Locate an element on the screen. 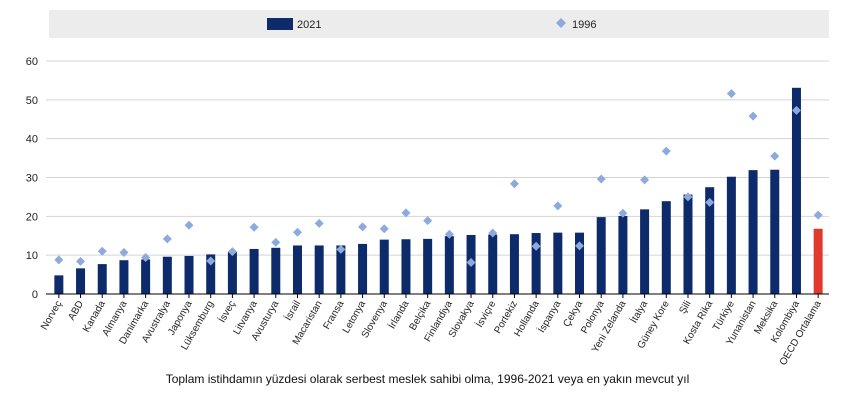 The width and height of the screenshot is (855, 401). x-tick-label-1: ABD is located at coordinates (76, 310).